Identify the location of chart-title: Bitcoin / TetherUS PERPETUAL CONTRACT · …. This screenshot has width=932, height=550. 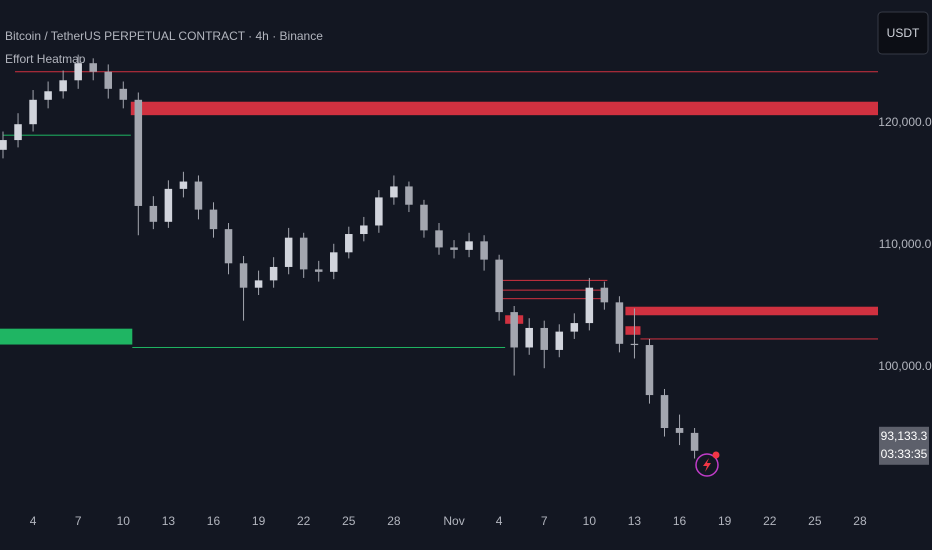
(164, 36).